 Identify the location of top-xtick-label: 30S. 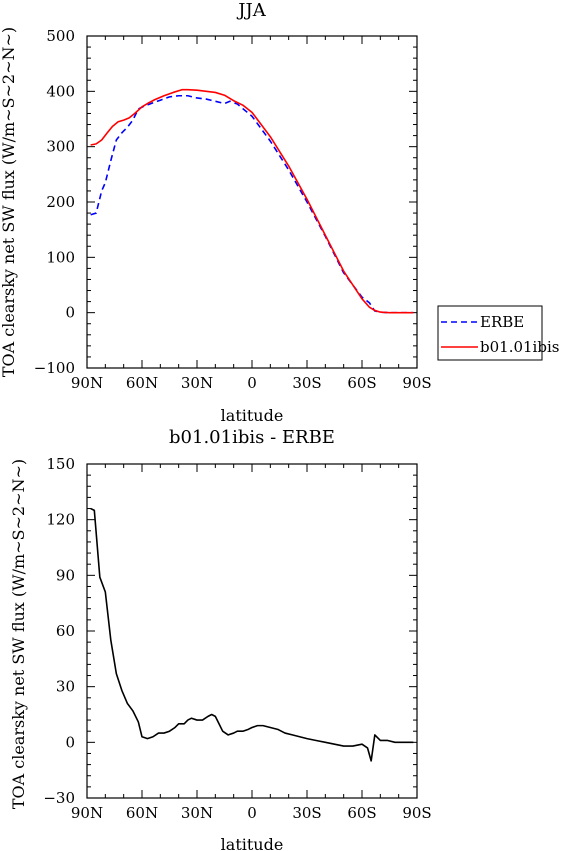
(306, 383).